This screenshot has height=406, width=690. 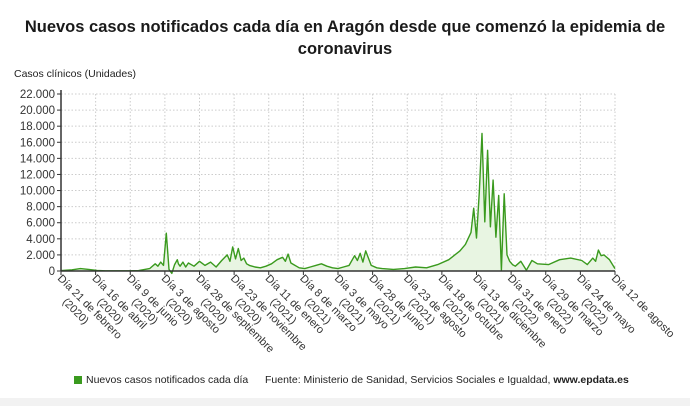 I want to click on svg-text: Día 12 de agosto, so click(x=643, y=307).